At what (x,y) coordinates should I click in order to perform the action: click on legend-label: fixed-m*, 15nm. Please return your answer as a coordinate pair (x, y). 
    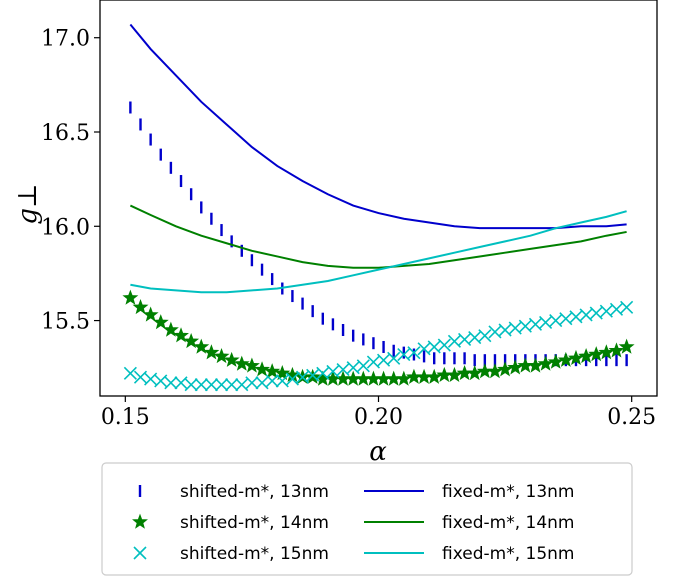
    Looking at the image, I should click on (508, 554).